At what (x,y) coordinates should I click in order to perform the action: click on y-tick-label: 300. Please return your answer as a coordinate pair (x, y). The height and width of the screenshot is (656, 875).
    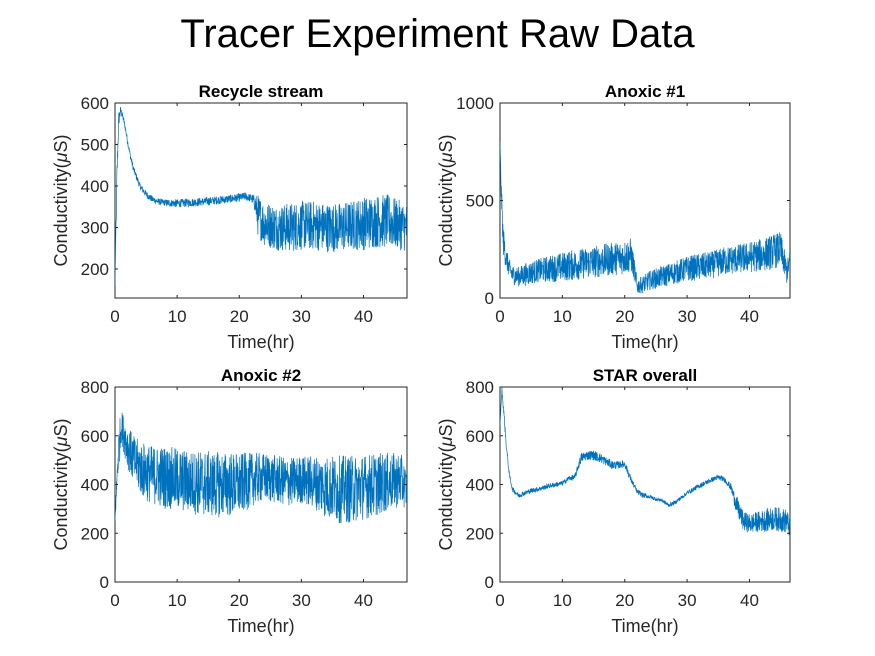
    Looking at the image, I should click on (95, 227).